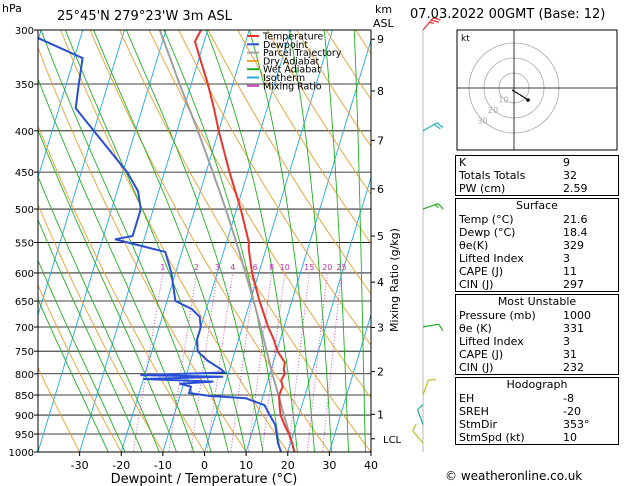  What do you see at coordinates (436, 206) in the screenshot?
I see `wind-barb-half` at bounding box center [436, 206].